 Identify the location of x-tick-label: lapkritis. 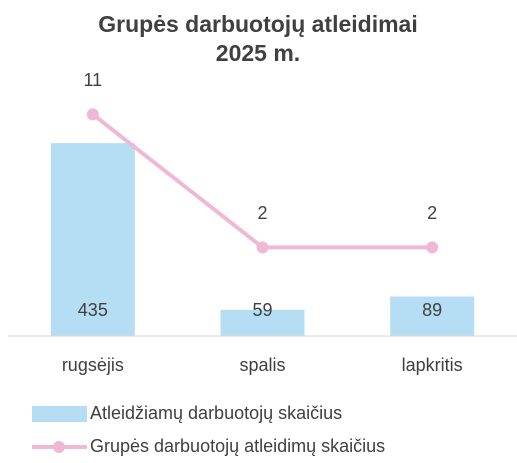
(432, 365).